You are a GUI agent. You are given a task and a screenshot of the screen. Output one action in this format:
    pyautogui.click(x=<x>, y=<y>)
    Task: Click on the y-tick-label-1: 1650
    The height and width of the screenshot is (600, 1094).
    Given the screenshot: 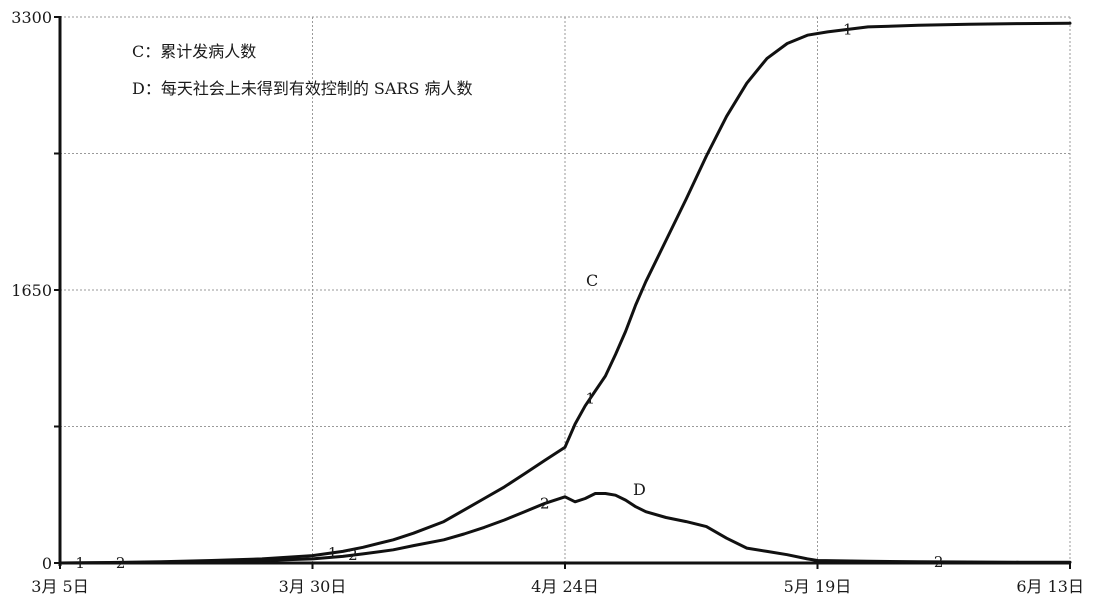 What is the action you would take?
    pyautogui.click(x=31, y=290)
    